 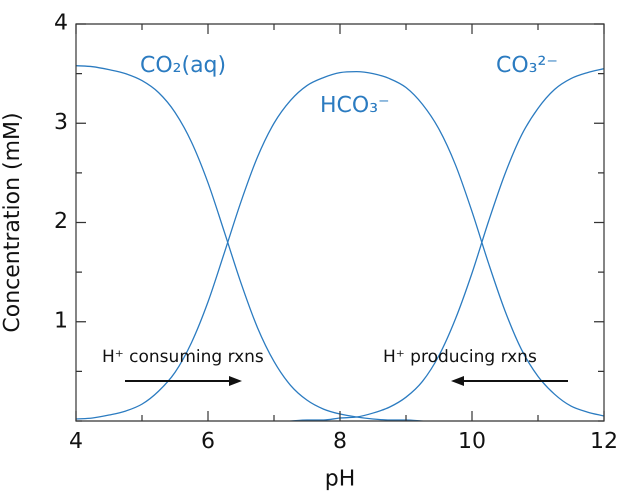 What do you see at coordinates (61, 221) in the screenshot?
I see `y-tick-label: 2` at bounding box center [61, 221].